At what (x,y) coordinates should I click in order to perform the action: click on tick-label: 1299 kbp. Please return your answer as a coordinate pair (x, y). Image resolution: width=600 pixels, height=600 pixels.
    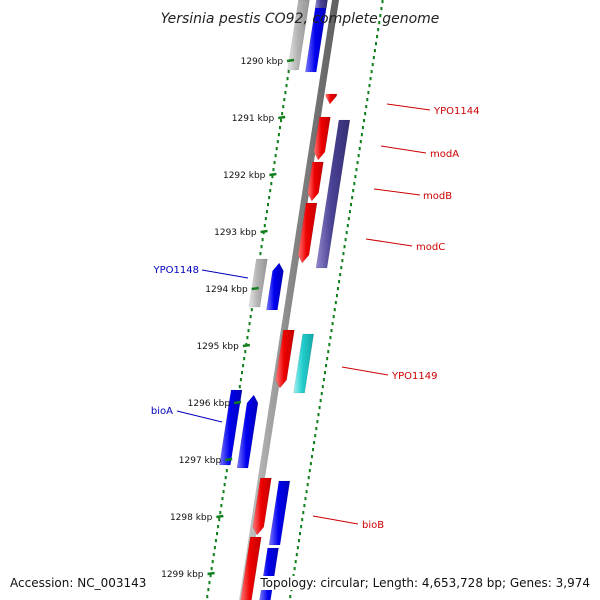
    Looking at the image, I should click on (182, 575).